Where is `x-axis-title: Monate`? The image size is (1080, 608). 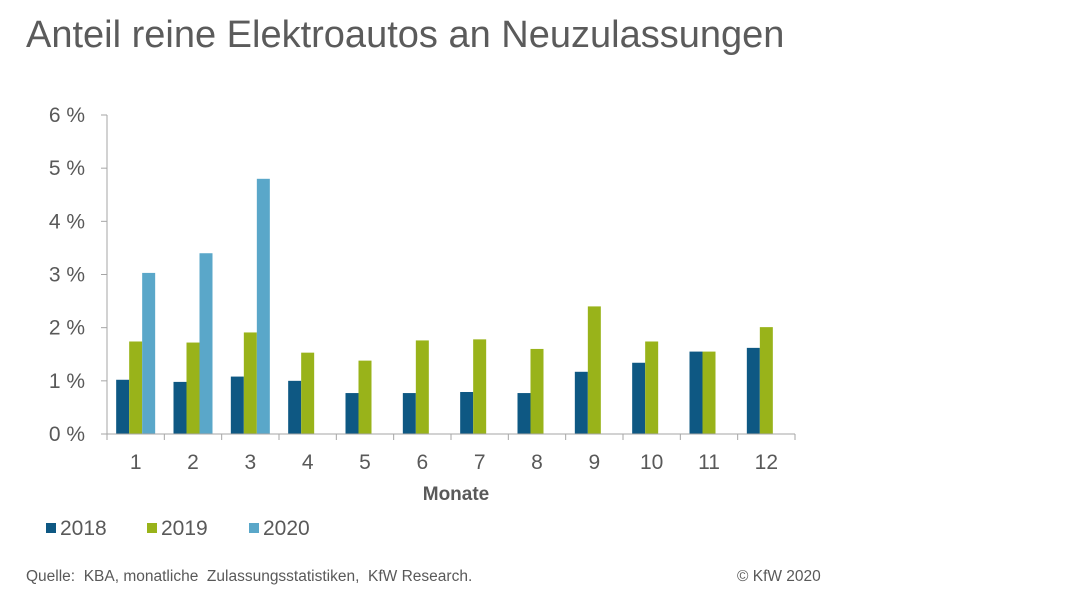 x-axis-title: Monate is located at coordinates (456, 494).